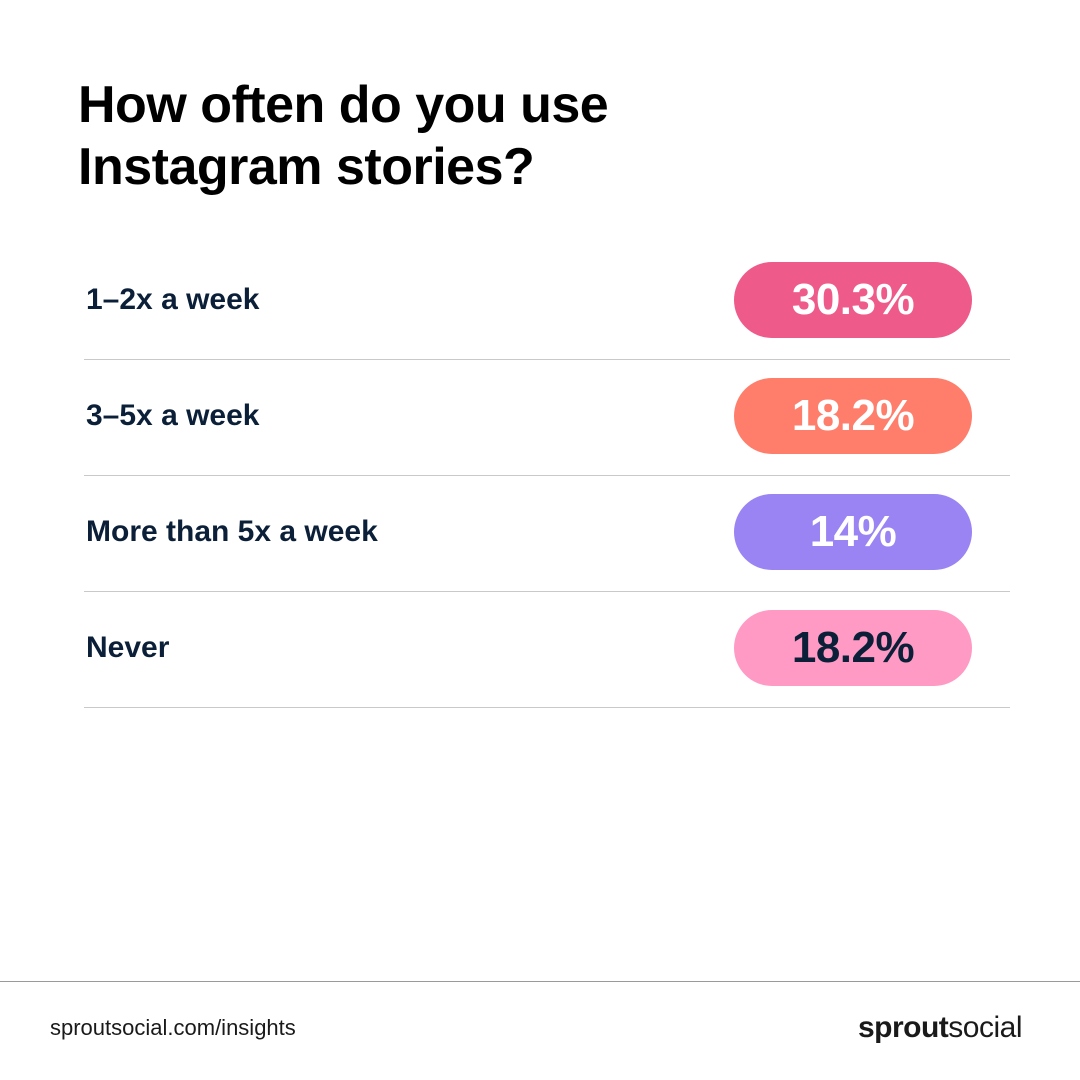 This screenshot has height=1080, width=1080. I want to click on chart-title-line-2: Instagram stories?, so click(306, 167).